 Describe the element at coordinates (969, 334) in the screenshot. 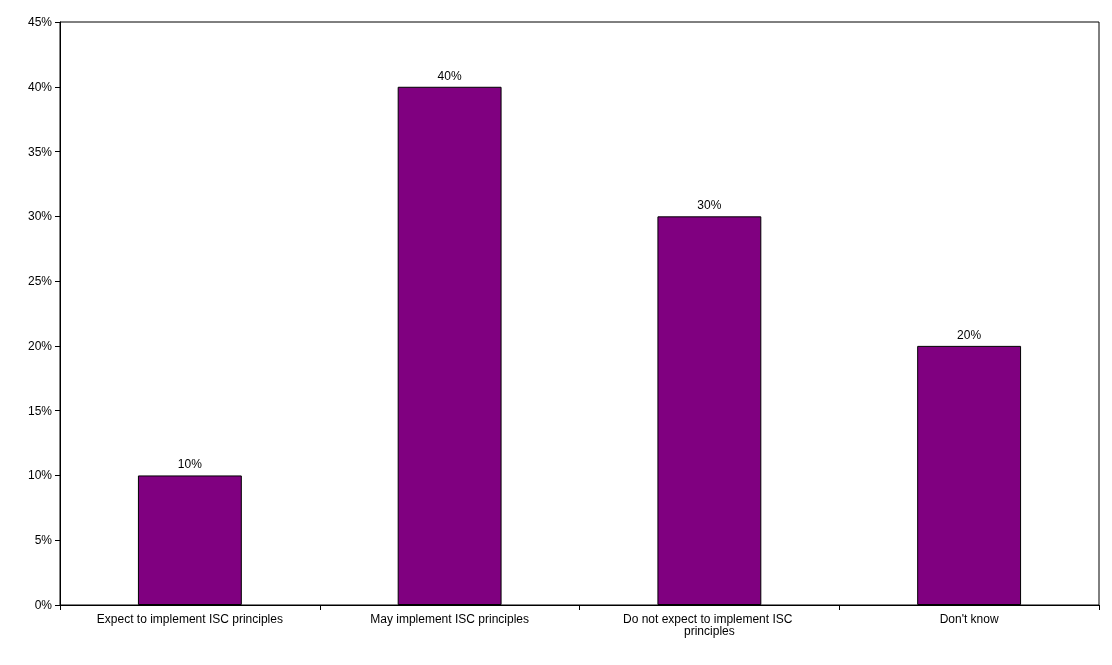

I see `data-label: 20%` at that location.